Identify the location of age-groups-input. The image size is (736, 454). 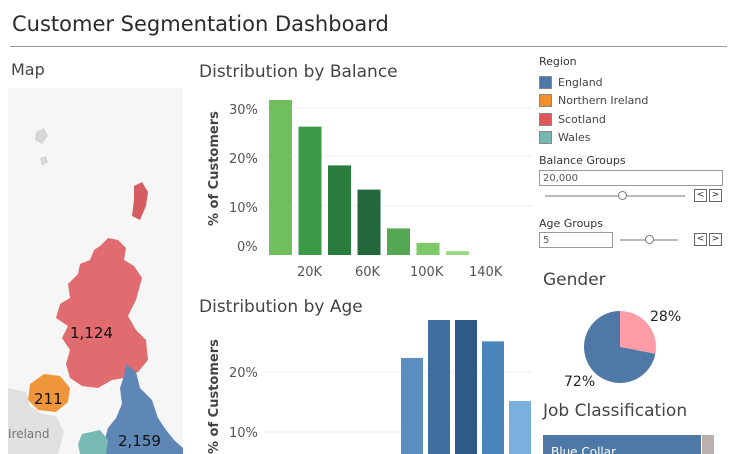
(576, 240).